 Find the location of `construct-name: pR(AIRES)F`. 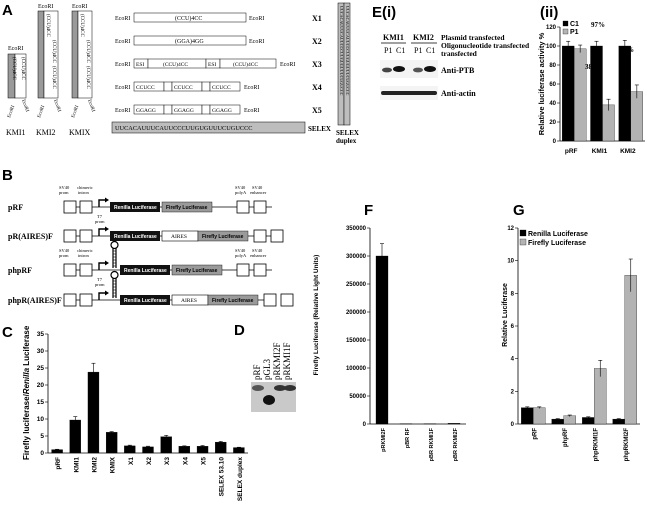

construct-name: pR(AIRES)F is located at coordinates (30, 236).